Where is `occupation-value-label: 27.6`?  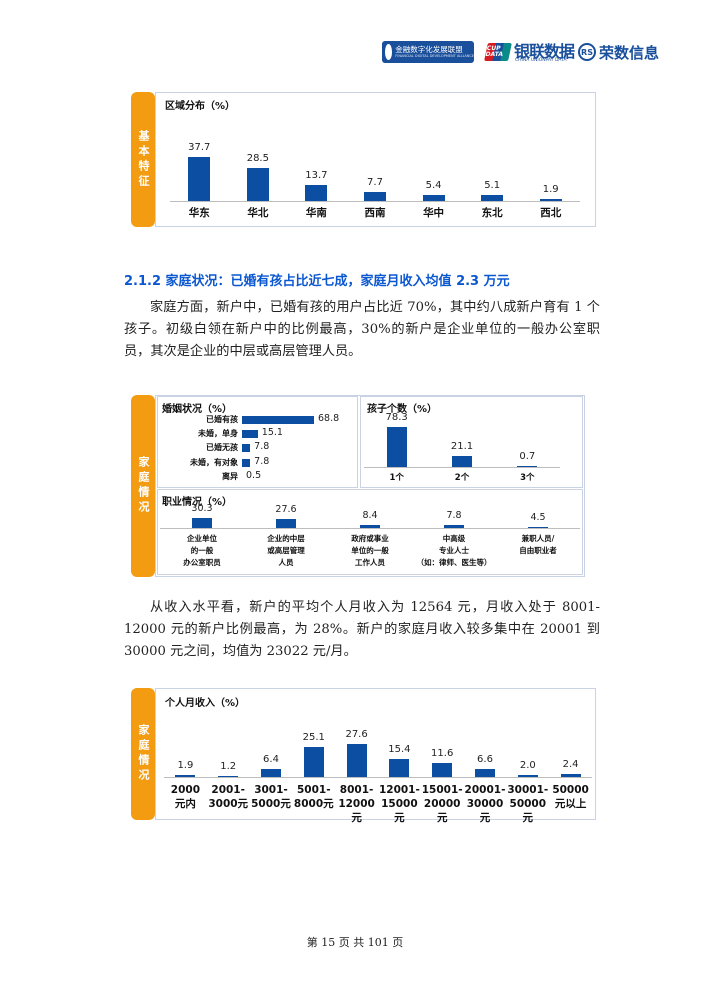
occupation-value-label: 27.6 is located at coordinates (286, 509).